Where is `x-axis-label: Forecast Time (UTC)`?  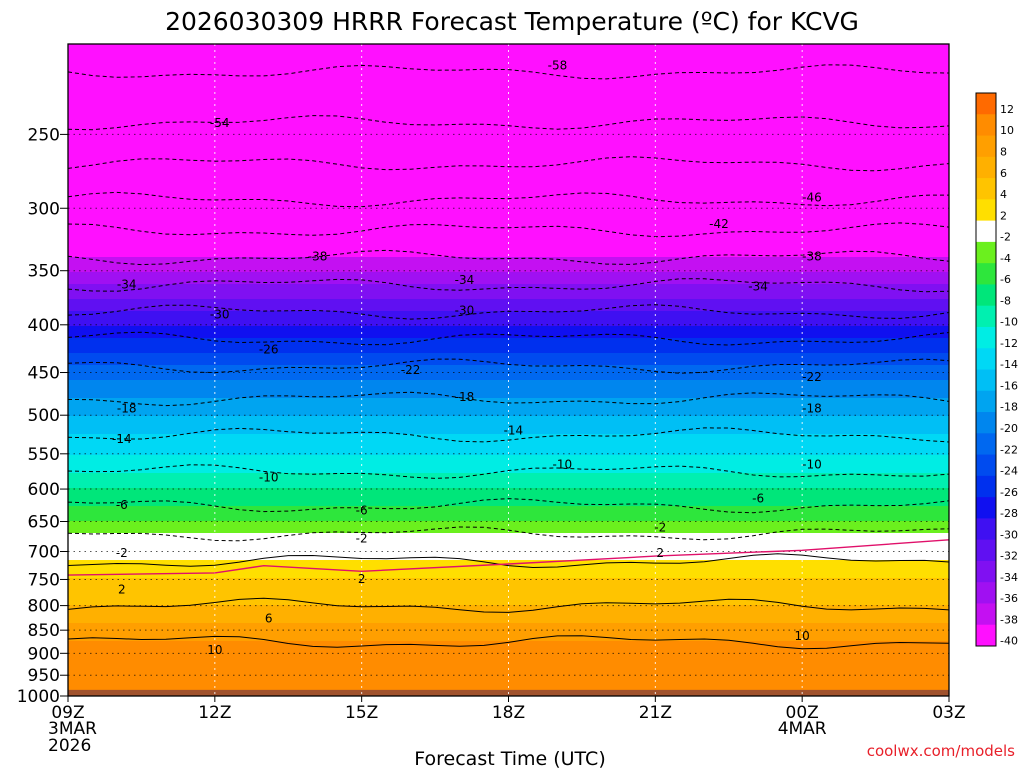
x-axis-label: Forecast Time (UTC) is located at coordinates (509, 758).